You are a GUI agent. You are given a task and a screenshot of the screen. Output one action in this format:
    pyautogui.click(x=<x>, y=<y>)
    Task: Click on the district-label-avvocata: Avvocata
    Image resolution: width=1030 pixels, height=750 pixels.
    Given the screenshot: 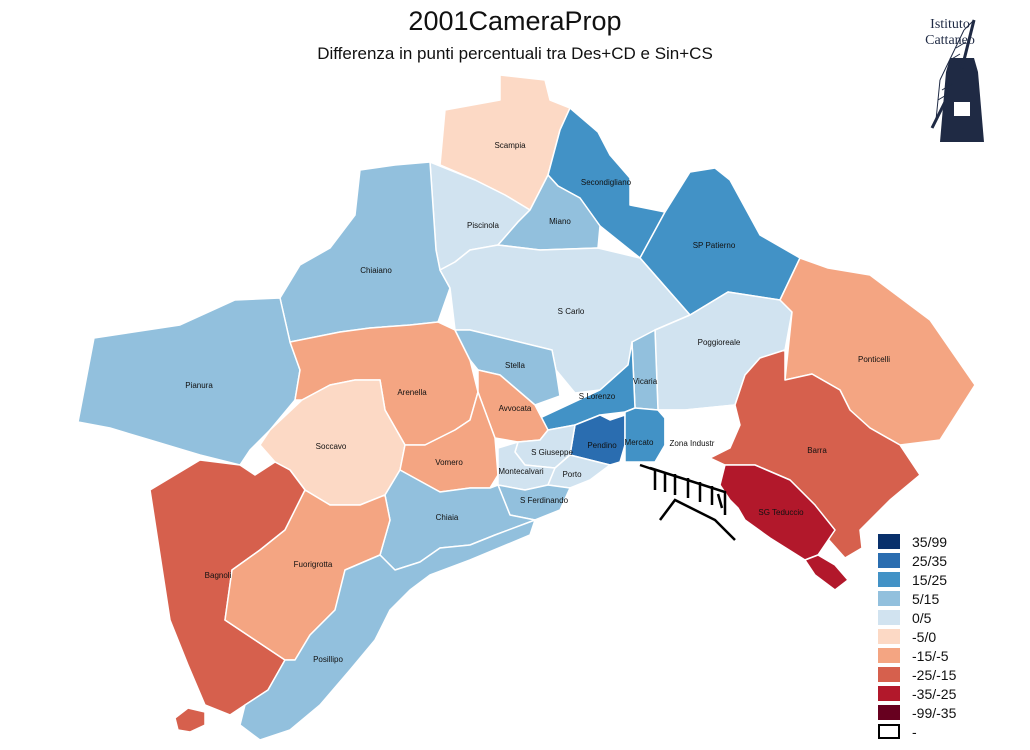 What is the action you would take?
    pyautogui.click(x=515, y=408)
    